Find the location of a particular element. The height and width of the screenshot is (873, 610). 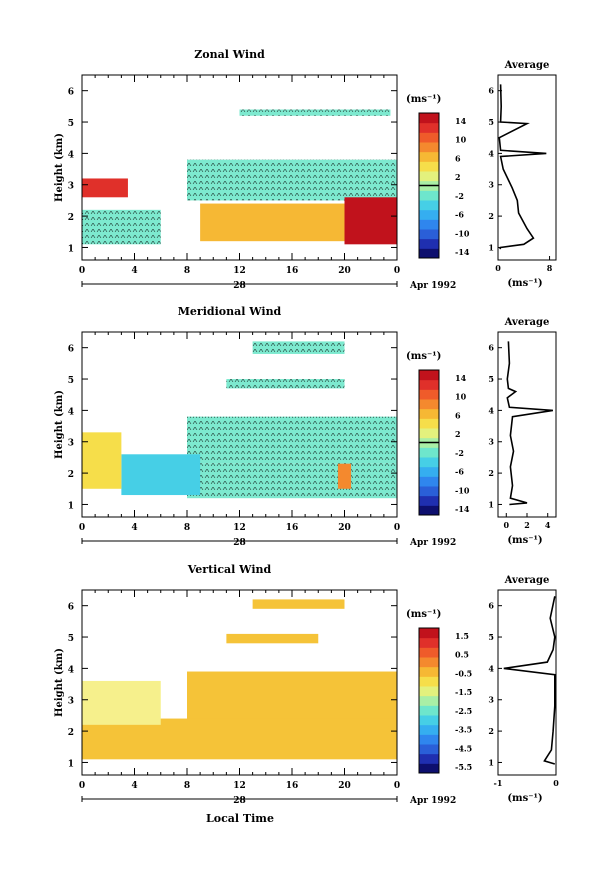

colorbar-tick-label: -3.5 is located at coordinates (463, 730).